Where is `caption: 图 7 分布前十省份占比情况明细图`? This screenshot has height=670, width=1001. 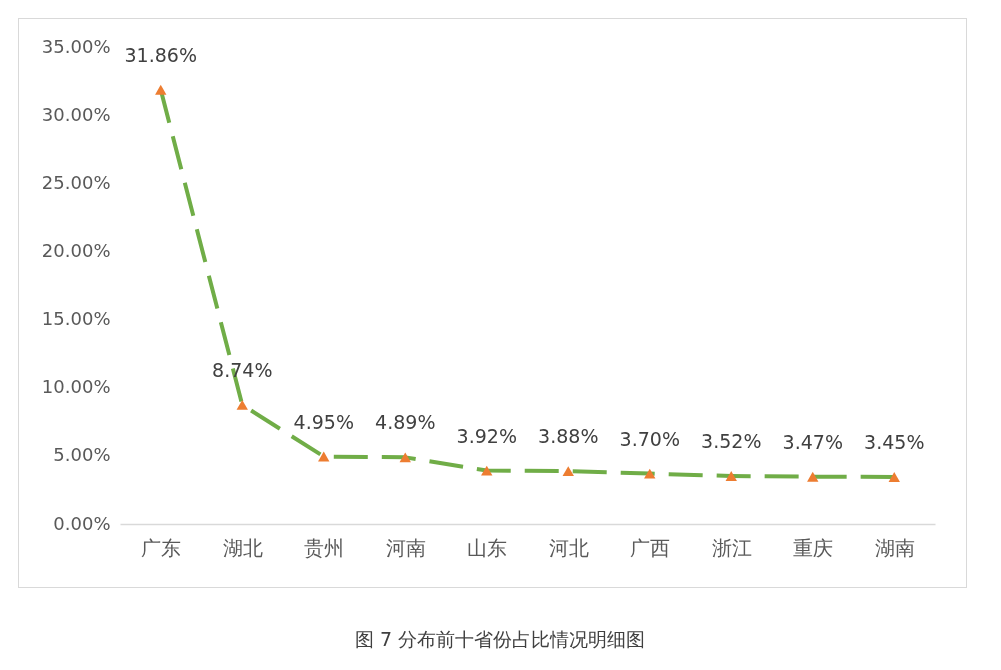 caption: 图 7 分布前十省份占比情况明细图 is located at coordinates (500, 639).